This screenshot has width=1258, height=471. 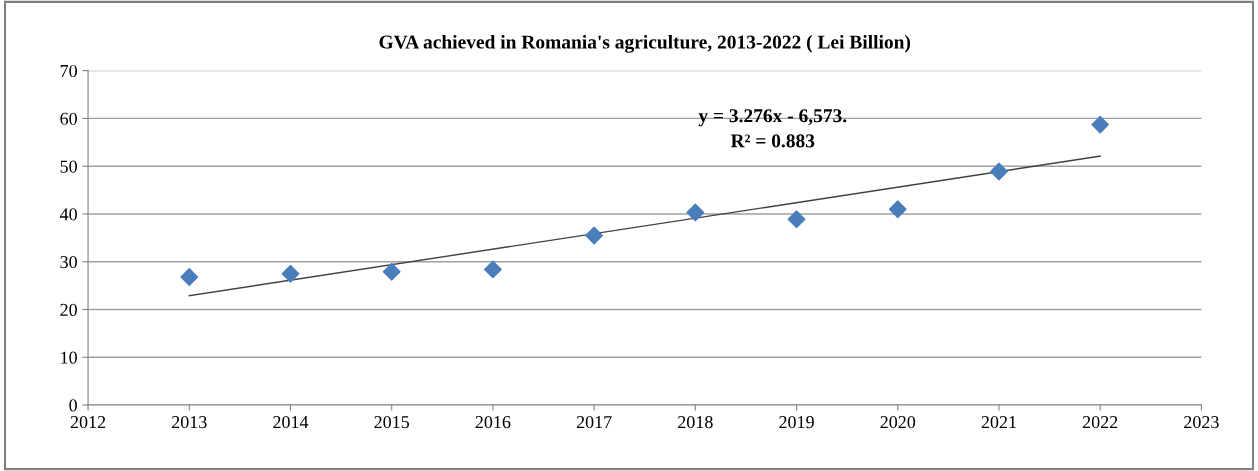 What do you see at coordinates (291, 422) in the screenshot?
I see `x-tick-label: 2014` at bounding box center [291, 422].